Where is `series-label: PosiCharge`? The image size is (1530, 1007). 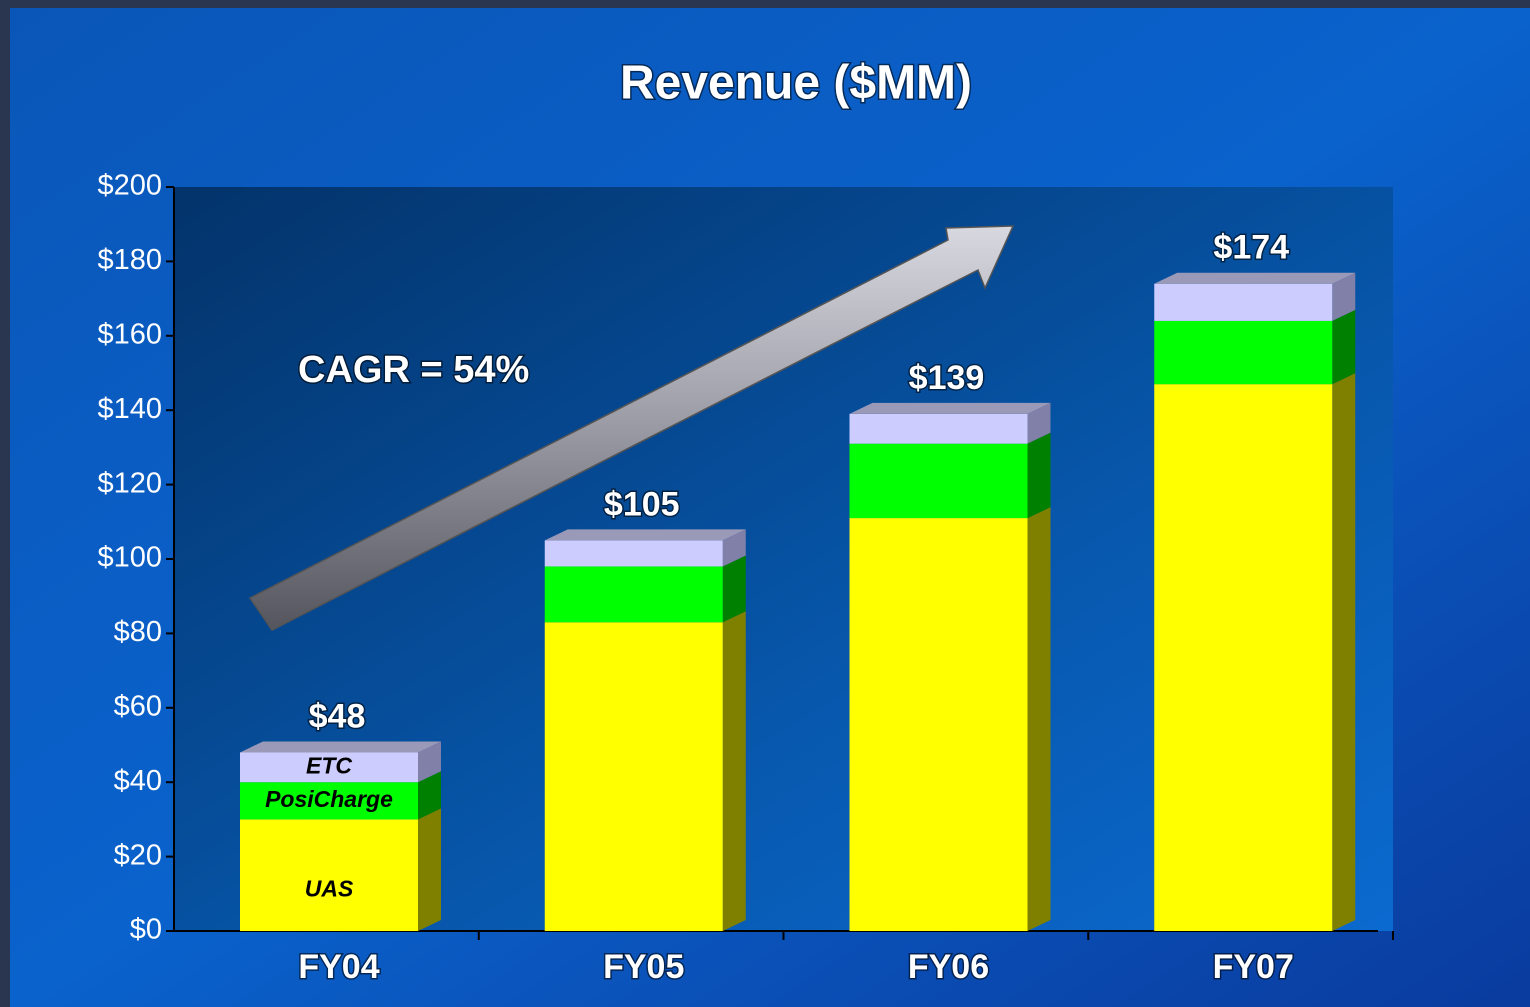
series-label: PosiCharge is located at coordinates (329, 799).